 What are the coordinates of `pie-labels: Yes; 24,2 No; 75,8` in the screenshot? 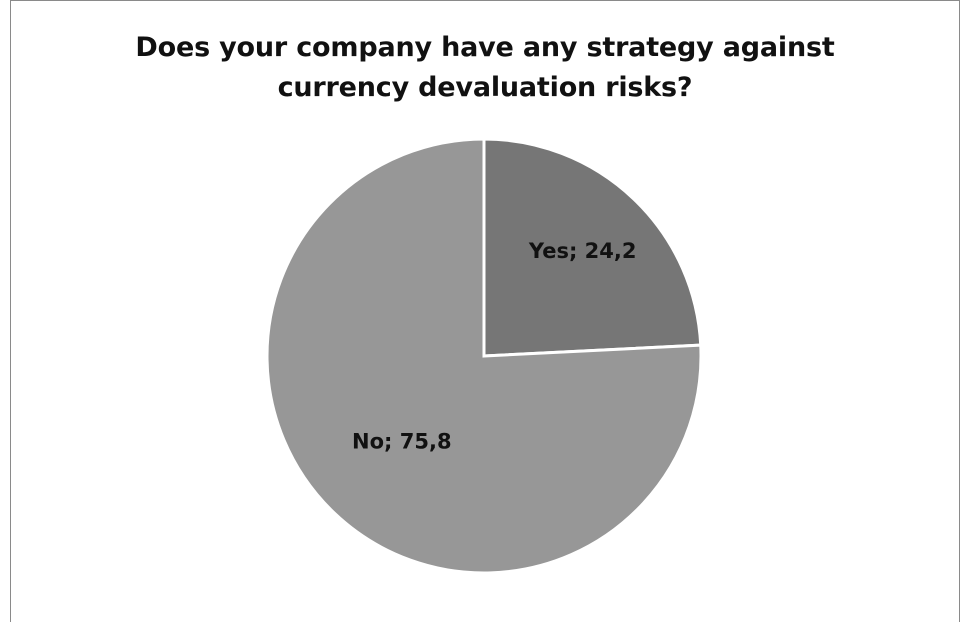 It's located at (494, 346).